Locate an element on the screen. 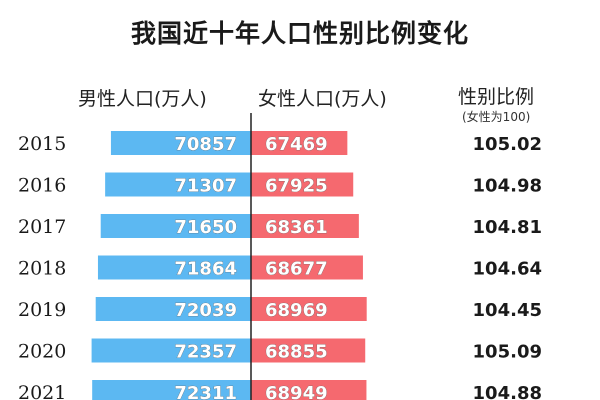 This screenshot has height=400, width=600. male-value-label: 72039 is located at coordinates (205, 310).